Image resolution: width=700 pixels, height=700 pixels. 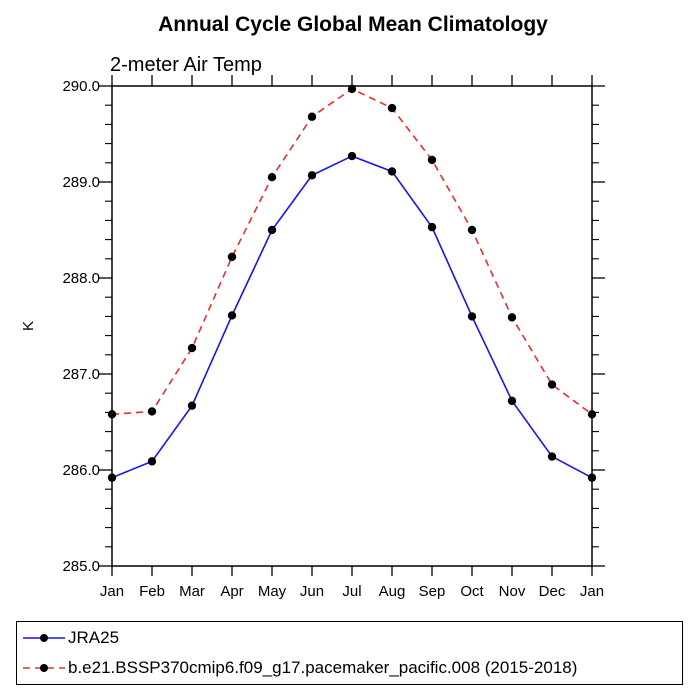 I want to click on chart-title: Annual Cycle Global Mean Climatology, so click(x=353, y=24).